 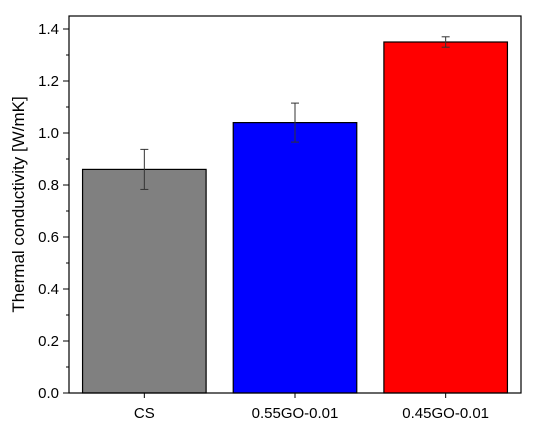 I want to click on y-tick-label-0.0: 0.0, so click(x=48, y=393).